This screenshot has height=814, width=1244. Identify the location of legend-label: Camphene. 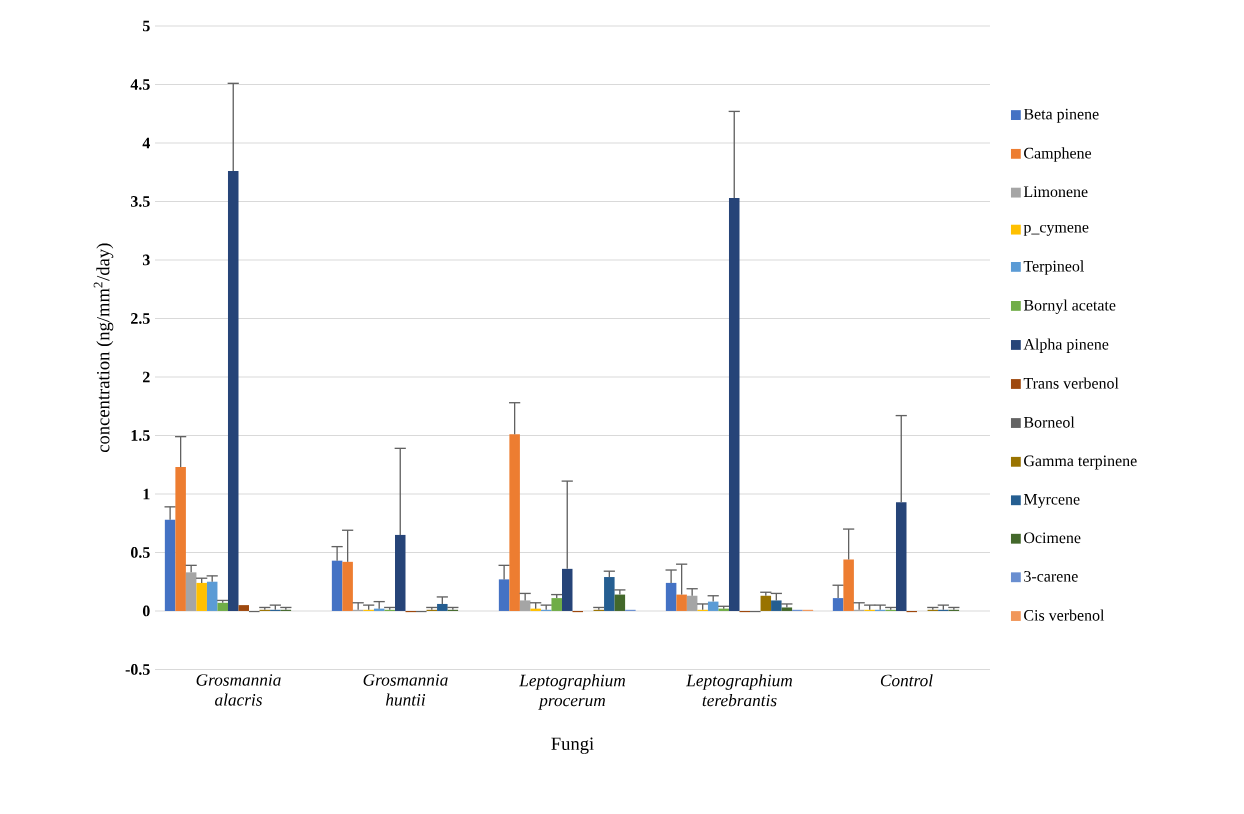
(1058, 154).